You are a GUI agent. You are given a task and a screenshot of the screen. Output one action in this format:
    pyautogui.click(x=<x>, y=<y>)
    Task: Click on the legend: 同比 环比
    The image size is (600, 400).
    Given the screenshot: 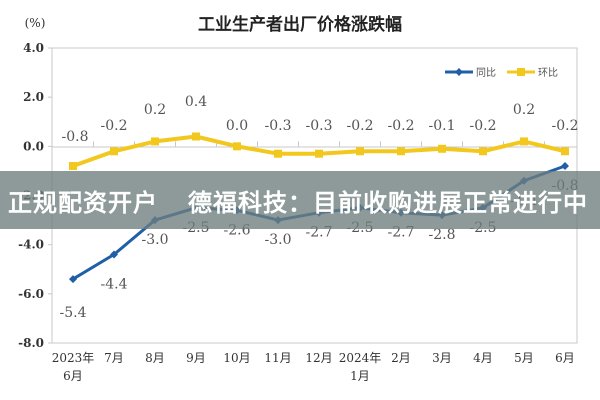 What is the action you would take?
    pyautogui.click(x=501, y=73)
    